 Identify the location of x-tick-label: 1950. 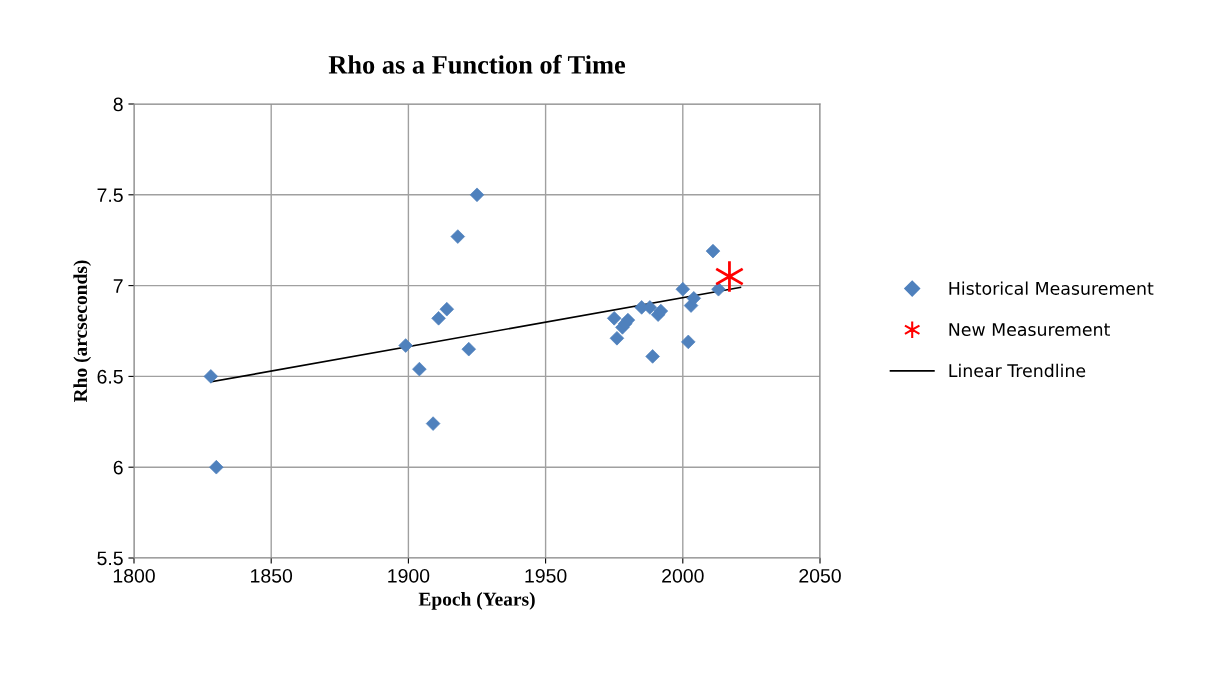
(546, 575).